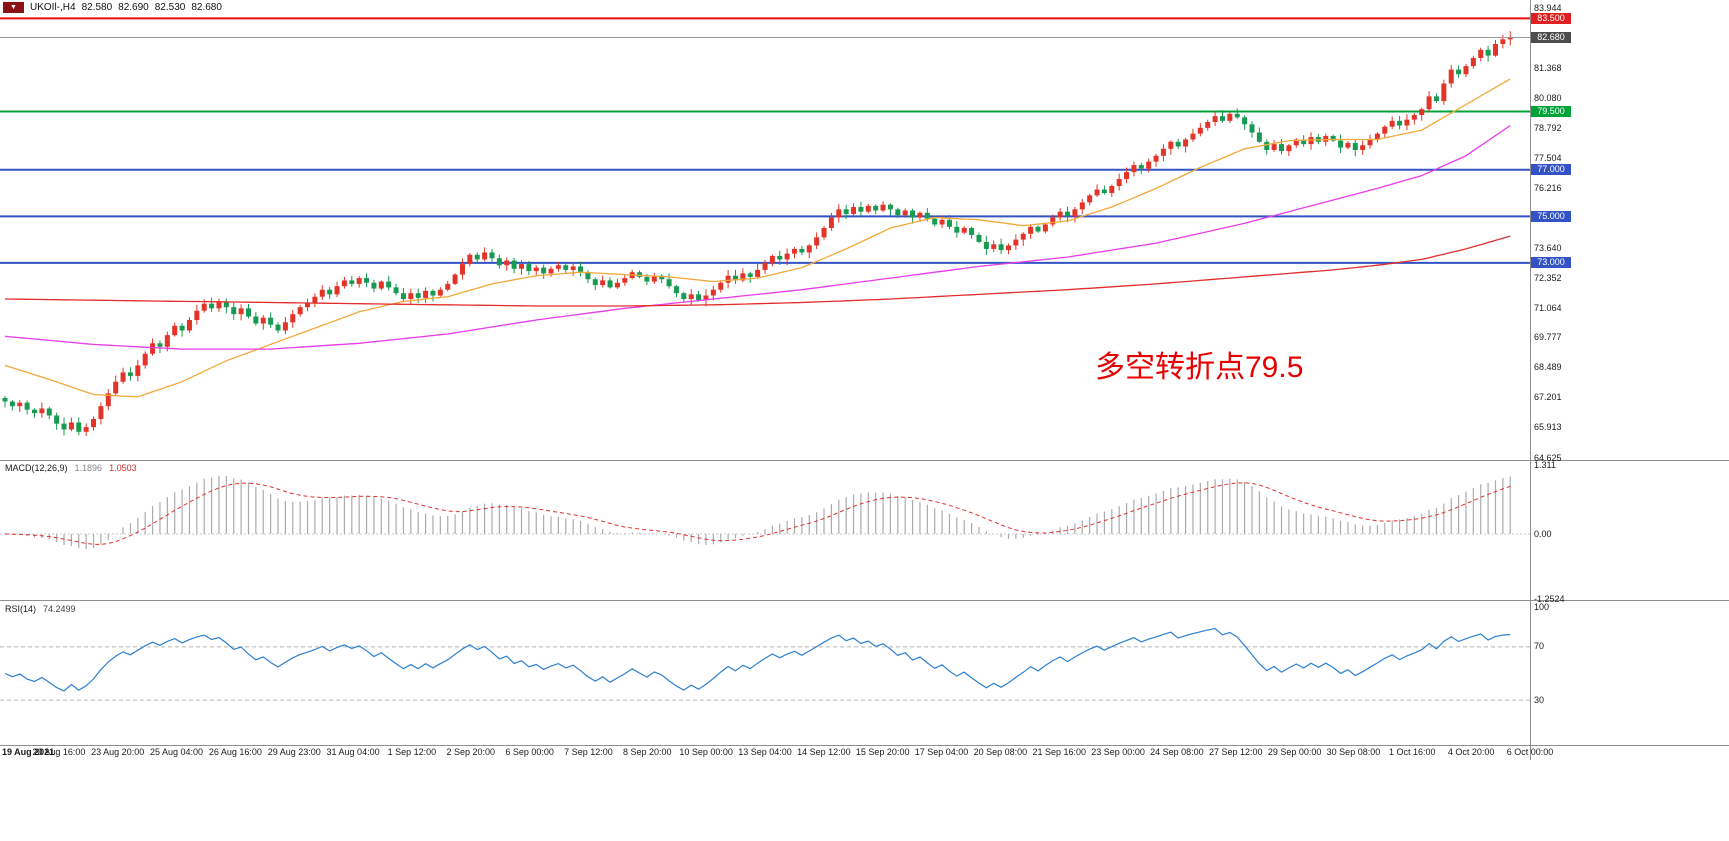 This screenshot has height=841, width=1729. What do you see at coordinates (1548, 97) in the screenshot?
I see `price-axis-label: 80.080` at bounding box center [1548, 97].